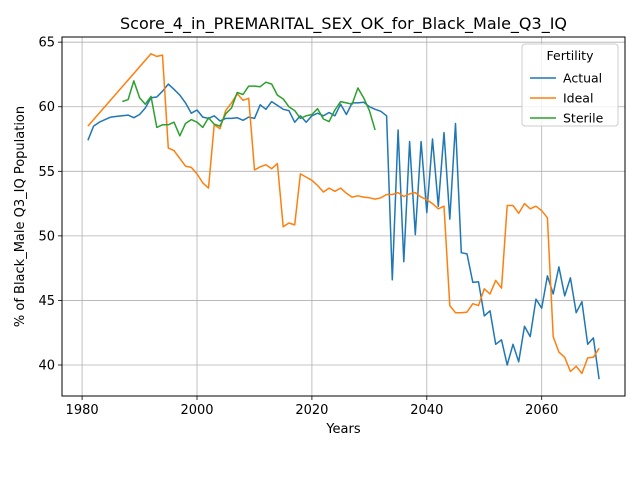 This screenshot has height=480, width=640. Describe the element at coordinates (46, 301) in the screenshot. I see `y-tick-label: 45` at that location.